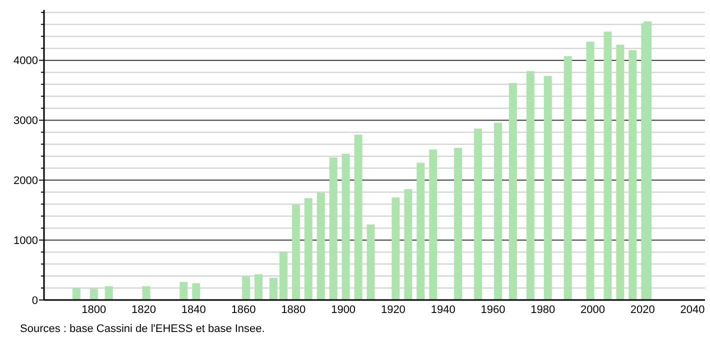 This screenshot has width=710, height=340. What do you see at coordinates (26, 181) in the screenshot?
I see `y-tick-label: 2000` at bounding box center [26, 181].